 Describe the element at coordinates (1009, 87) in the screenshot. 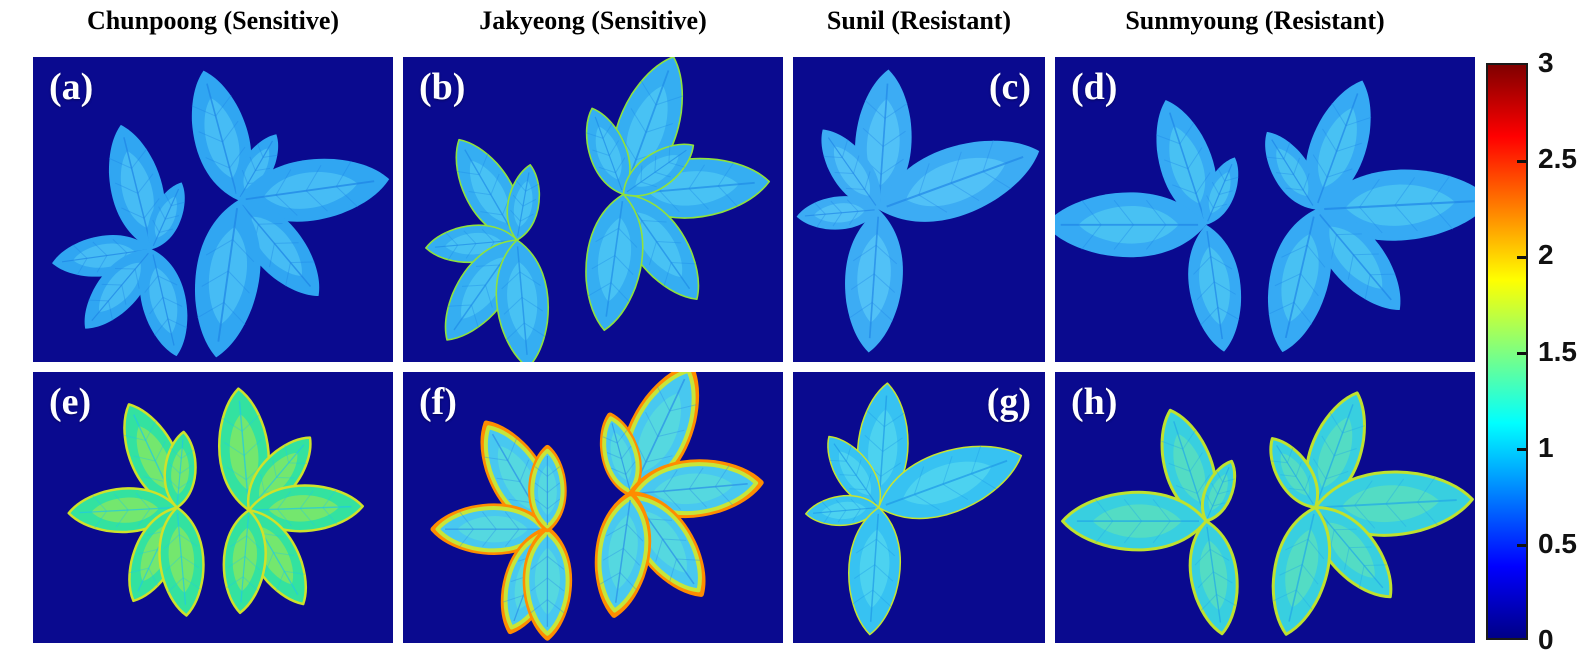

I see `panel-label-c: (c)` at that location.